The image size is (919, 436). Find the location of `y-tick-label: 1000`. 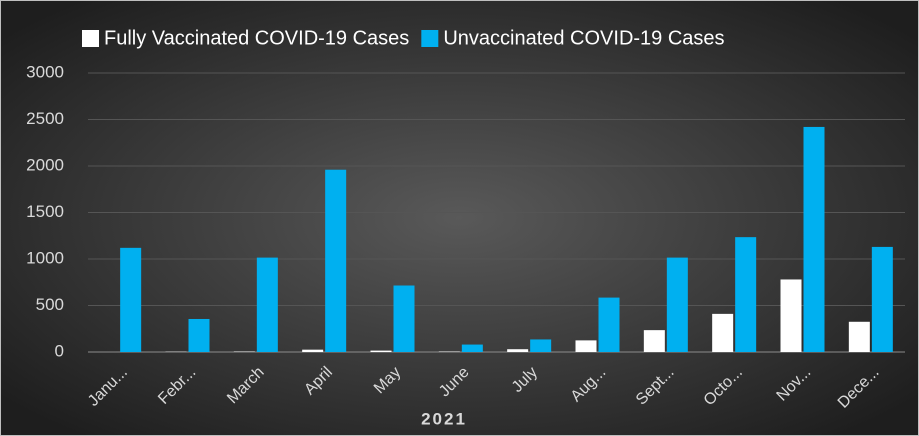

y-tick-label: 1000 is located at coordinates (45, 257).